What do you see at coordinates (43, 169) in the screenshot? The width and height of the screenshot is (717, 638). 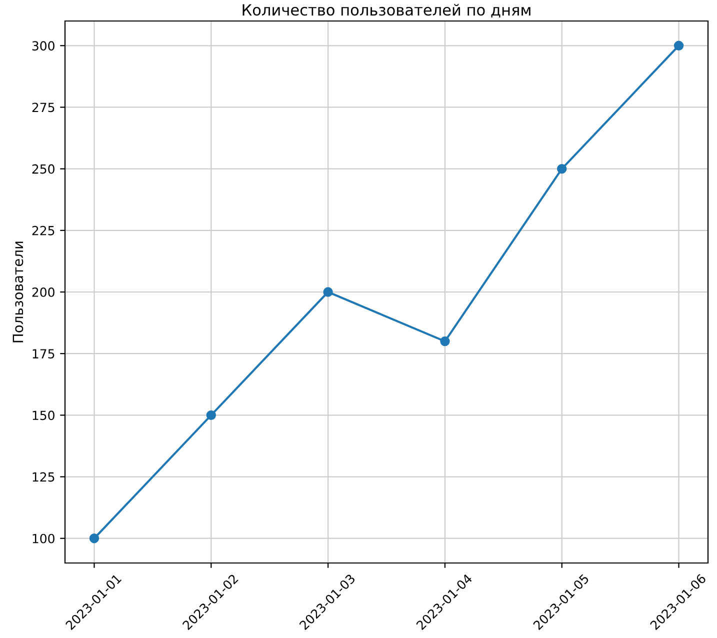 I see `y-tick-label: 250` at bounding box center [43, 169].